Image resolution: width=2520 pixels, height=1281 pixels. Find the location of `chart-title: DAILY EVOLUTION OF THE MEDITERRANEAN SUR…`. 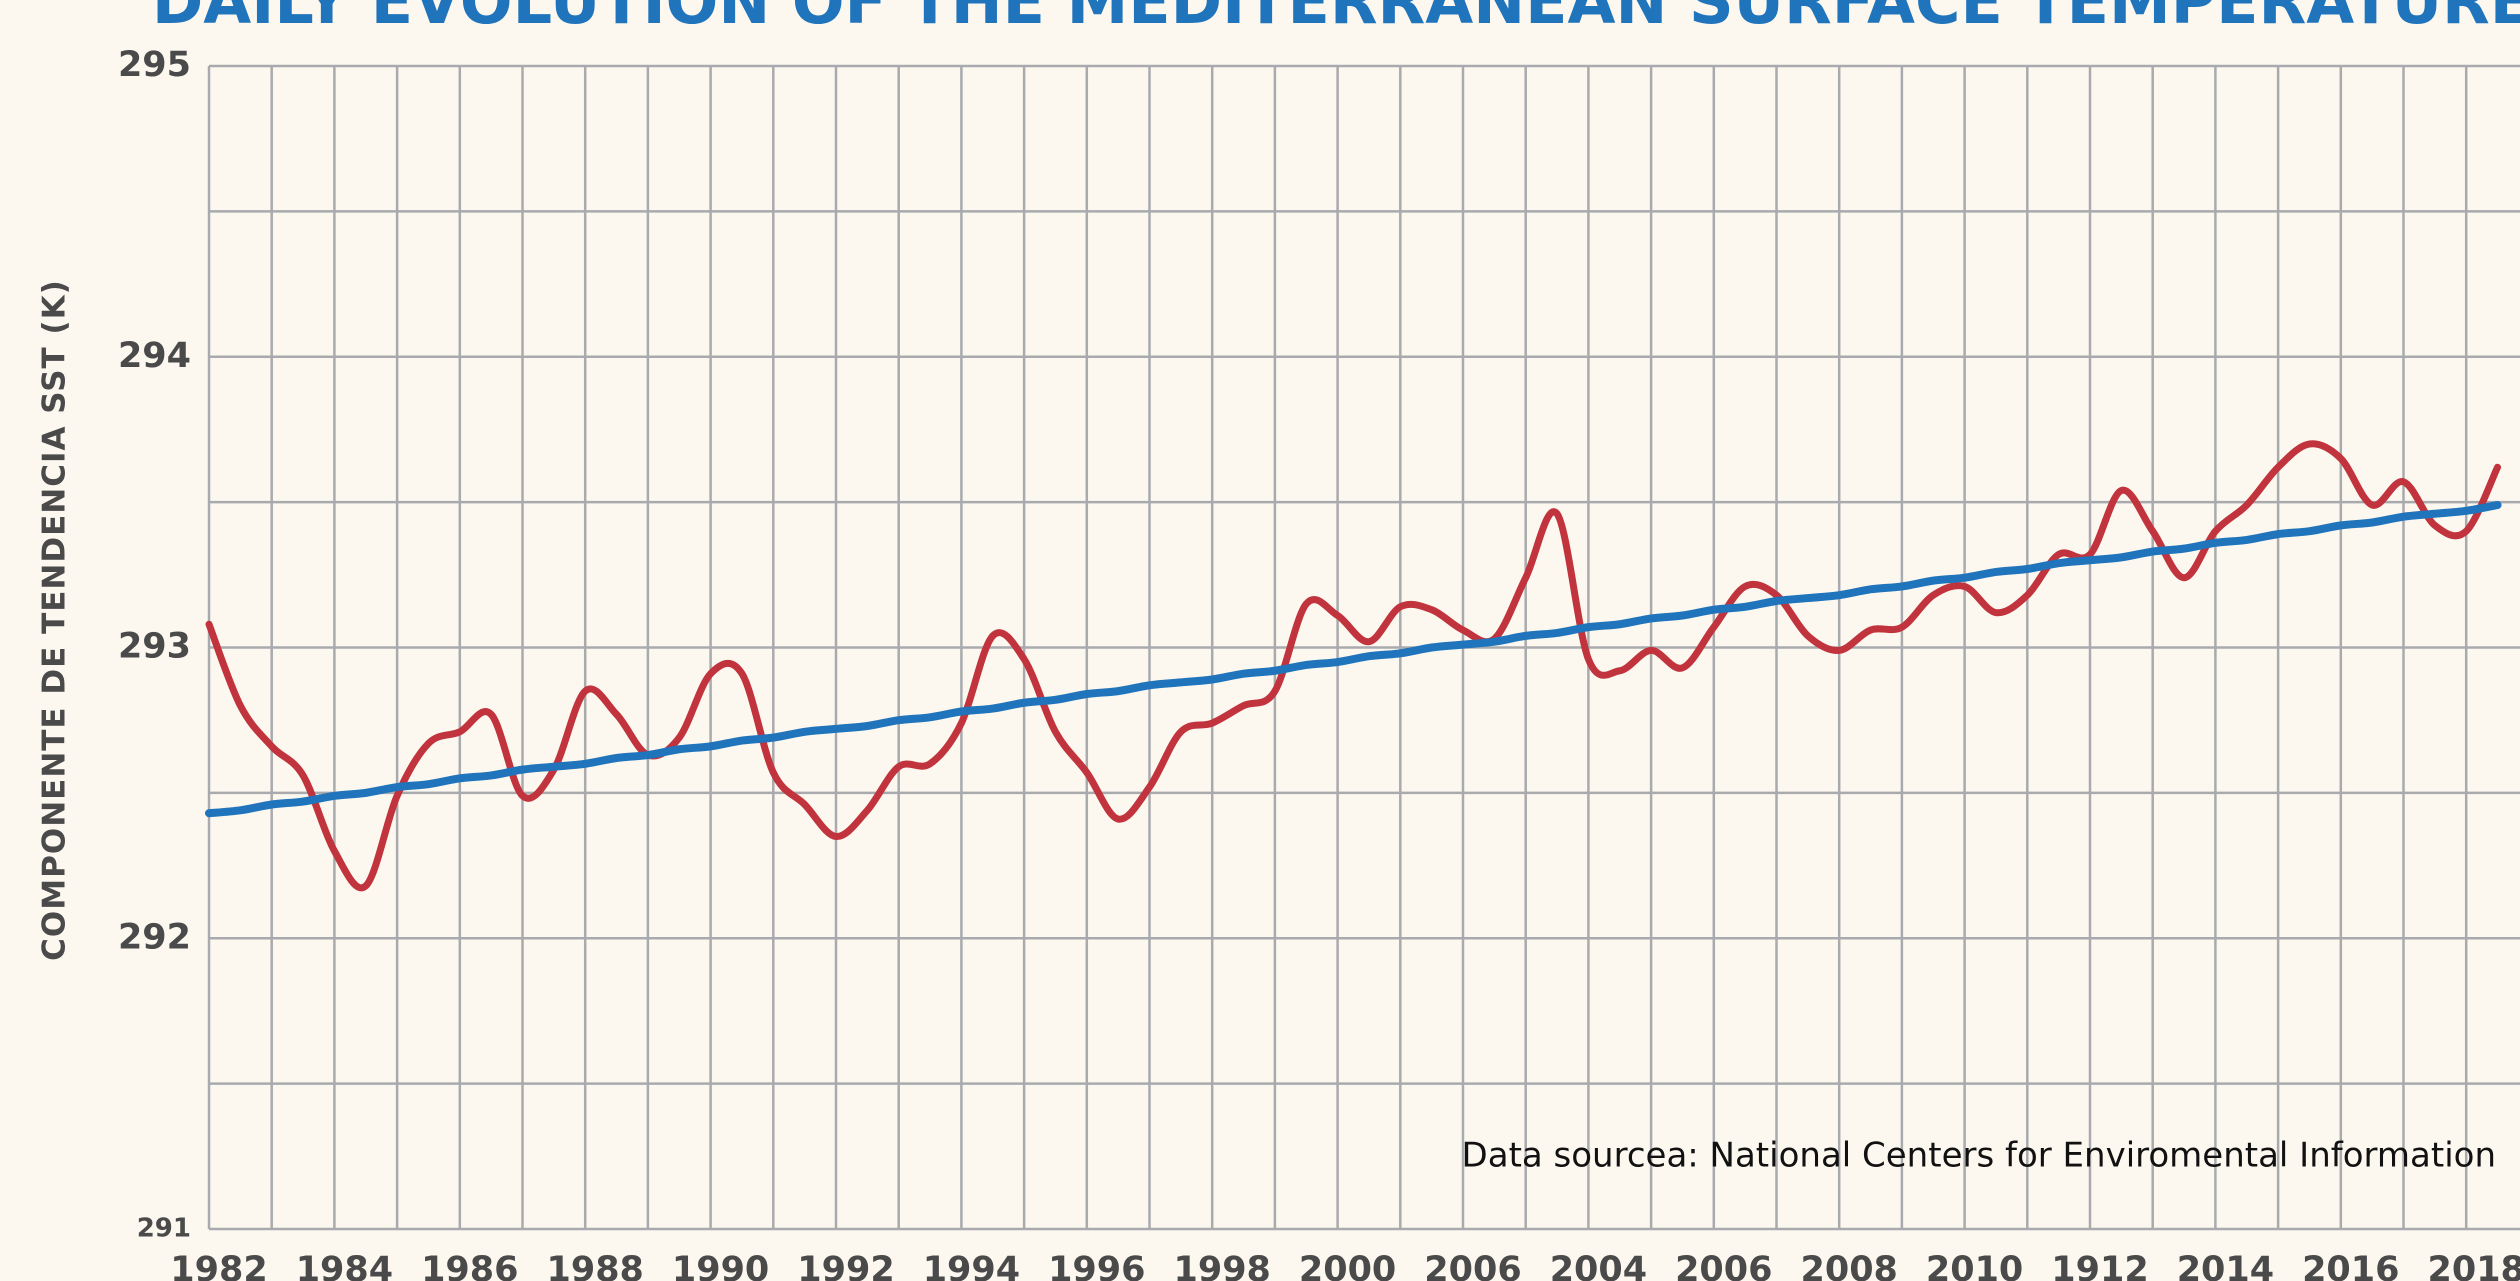

chart-title: DAILY EVOLUTION OF THE MEDITERRANEAN SUR… is located at coordinates (1336, 19).